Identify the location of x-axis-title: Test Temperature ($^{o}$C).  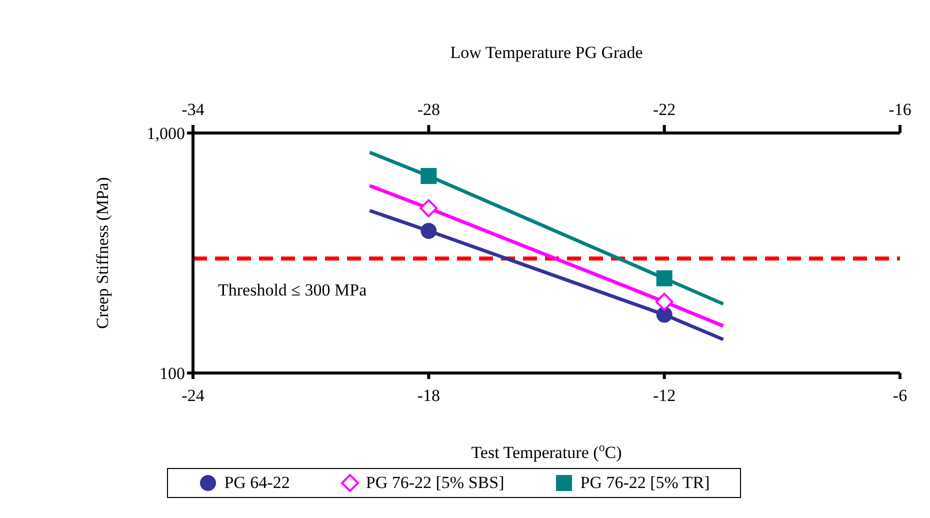
(546, 451).